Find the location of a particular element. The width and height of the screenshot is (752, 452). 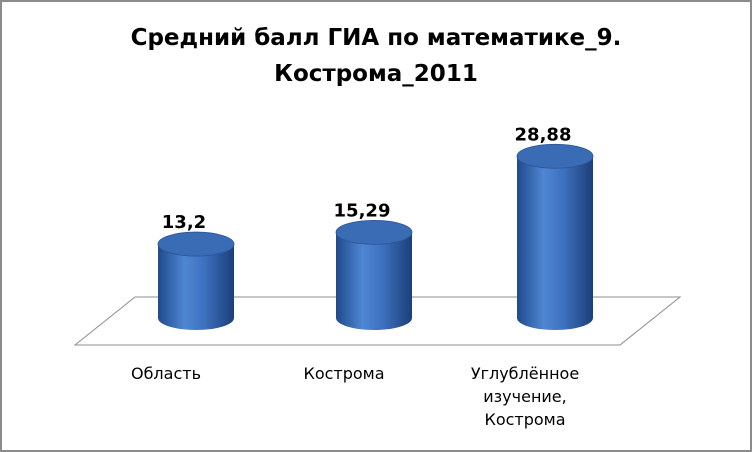

x-tick-label: Кострома is located at coordinates (344, 373).